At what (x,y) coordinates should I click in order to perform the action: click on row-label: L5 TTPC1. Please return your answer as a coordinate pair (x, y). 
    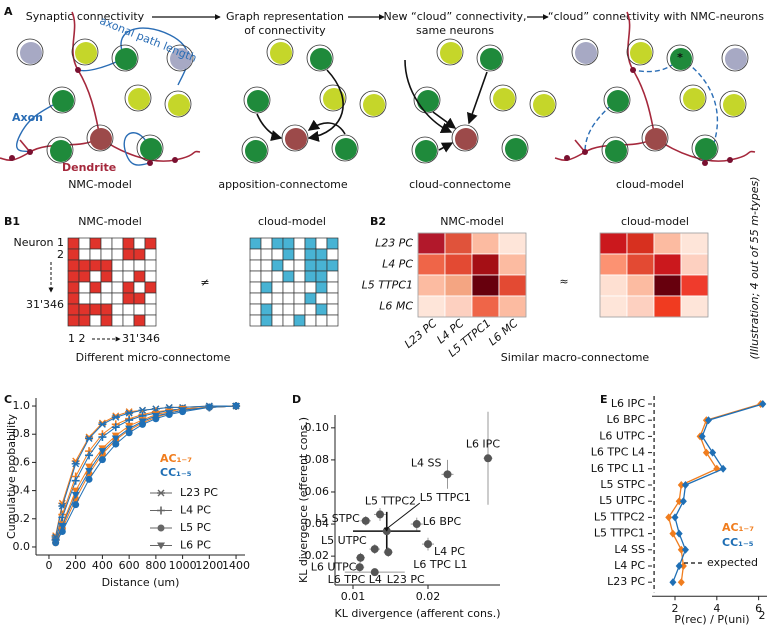
    Looking at the image, I should click on (387, 285).